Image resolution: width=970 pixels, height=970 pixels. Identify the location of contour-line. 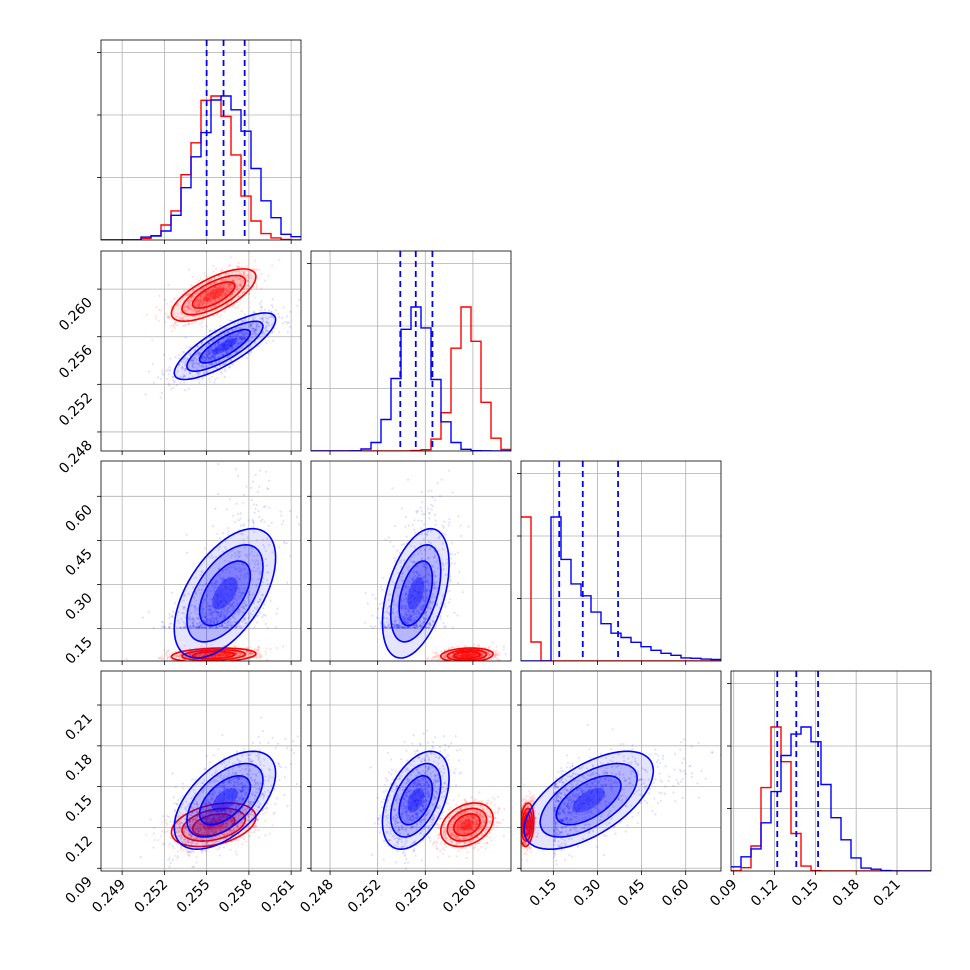
(214, 655).